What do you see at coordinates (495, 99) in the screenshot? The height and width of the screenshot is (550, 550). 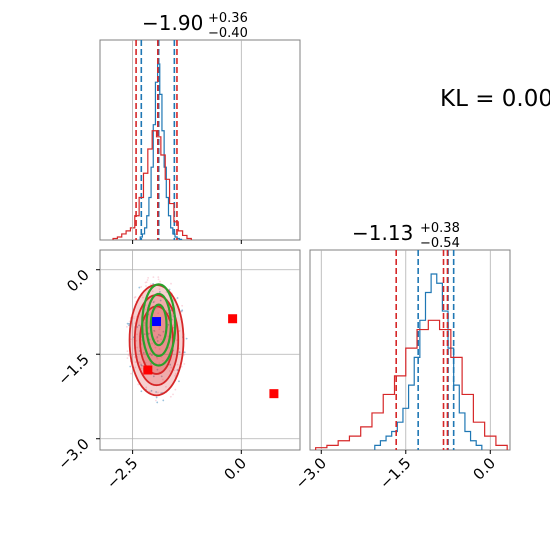 I see `kl-annotation: KL = 0.00` at bounding box center [495, 99].